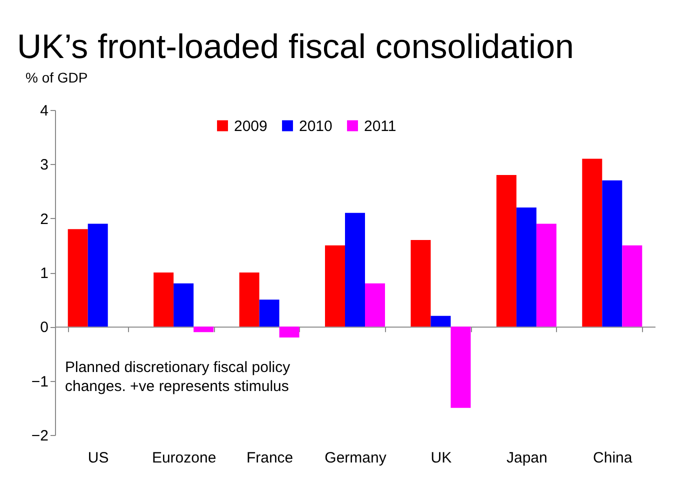  What do you see at coordinates (44, 273) in the screenshot?
I see `y-tick-label: 1` at bounding box center [44, 273].